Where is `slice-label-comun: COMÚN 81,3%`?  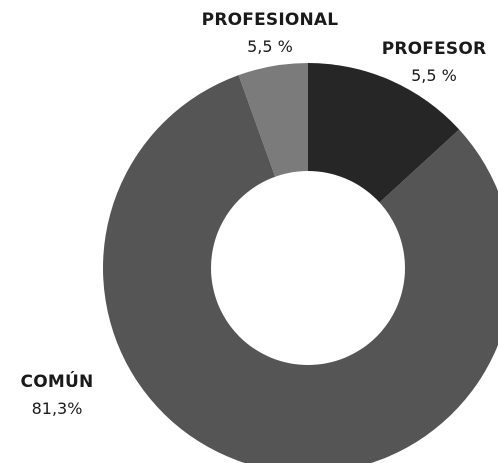
slice-label-comun: COMÚN 81,3% is located at coordinates (57, 395).